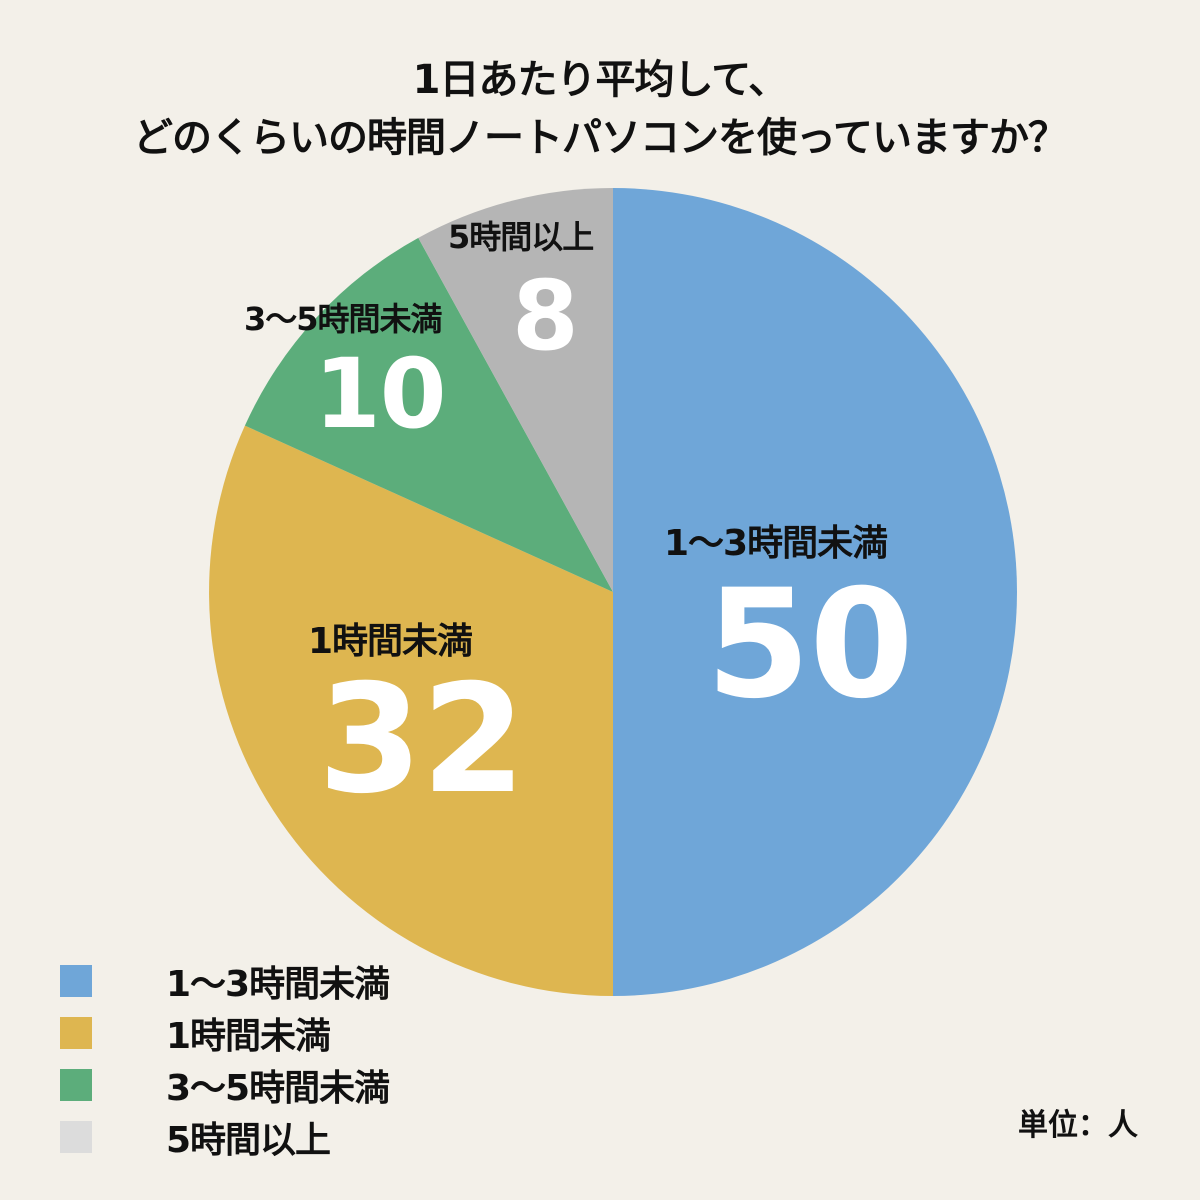 Image resolution: width=1200 pixels, height=1200 pixels. I want to click on slice-3-5h, so click(428, 414).